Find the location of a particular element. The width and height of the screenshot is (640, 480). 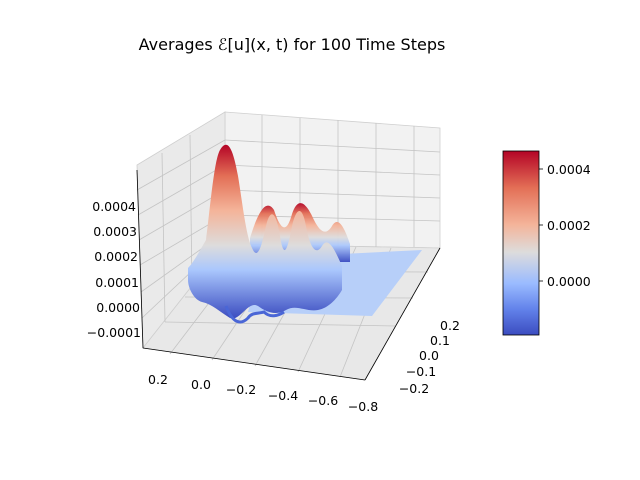

z-tick-label: 0.0004 is located at coordinates (114, 206).